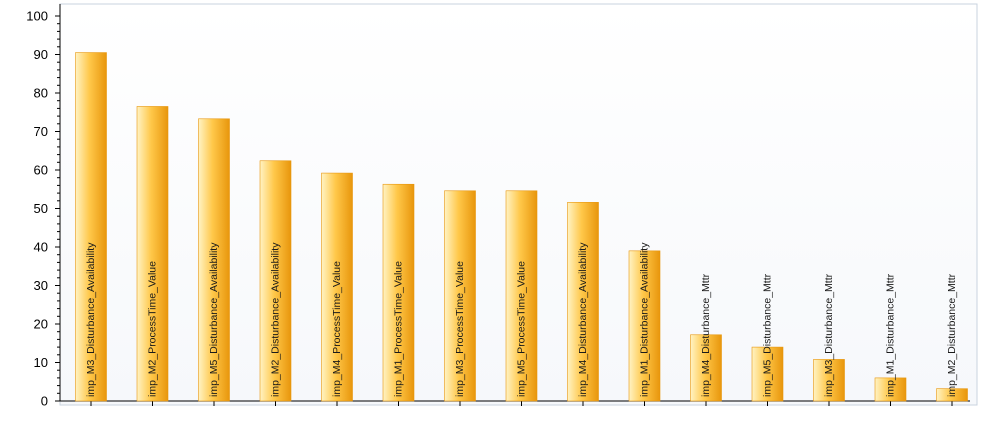  I want to click on bar-label: imp_M1_Disturbance_Availability, so click(645, 319).